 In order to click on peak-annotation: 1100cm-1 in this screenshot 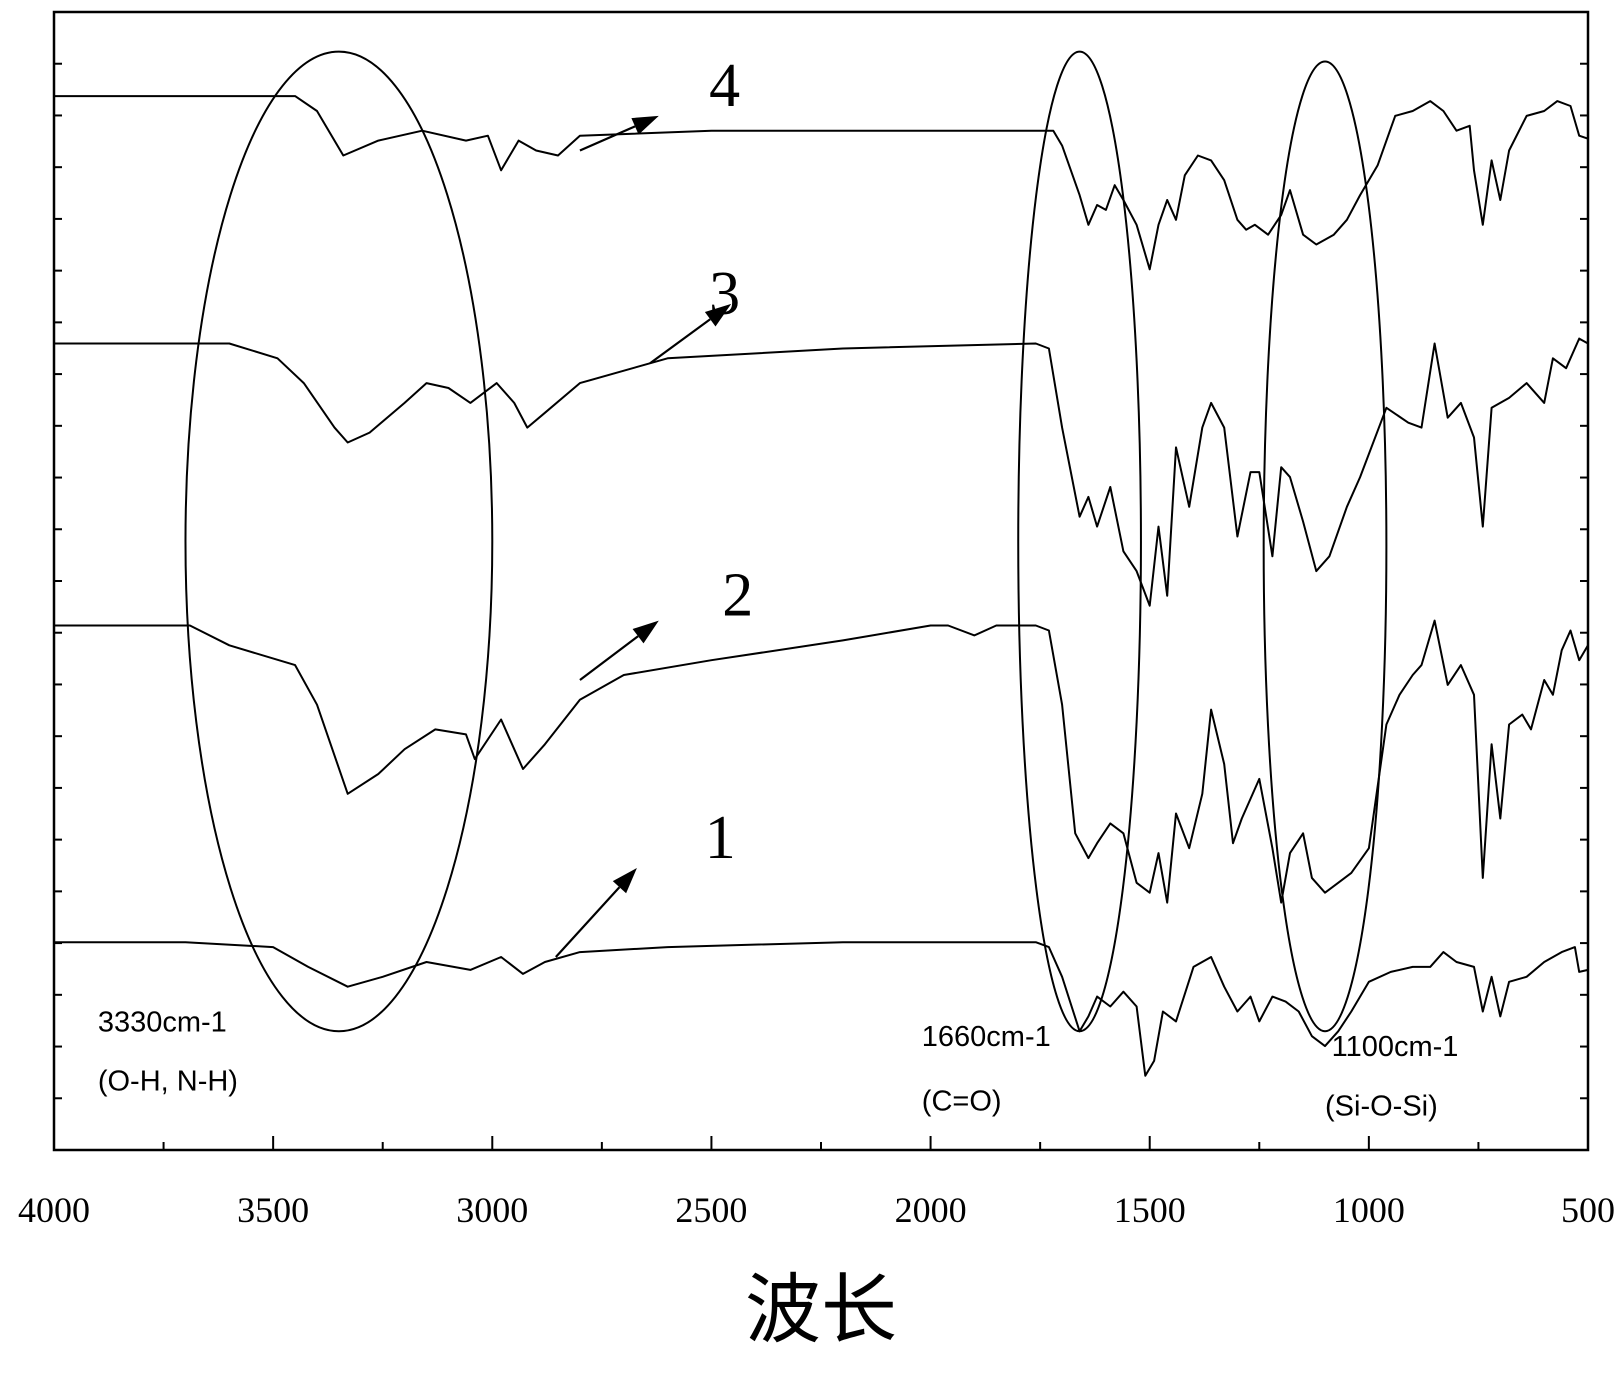, I will do `click(1395, 1047)`.